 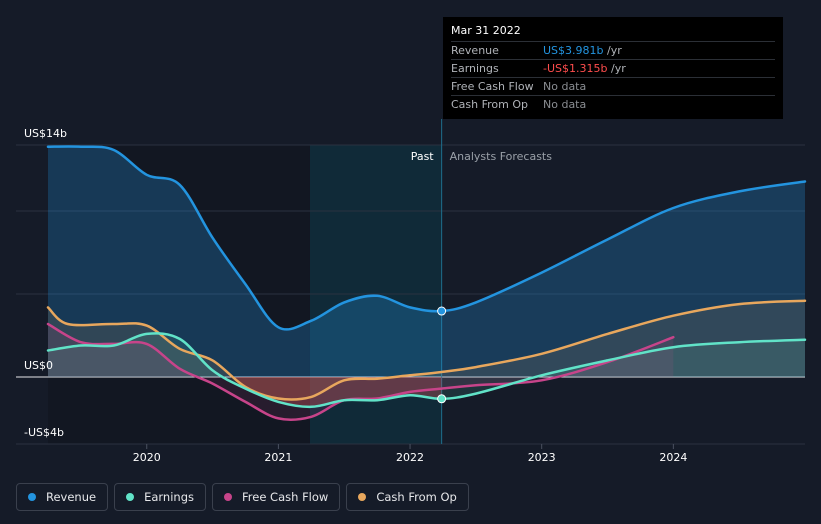 I want to click on tooltip-row-free-cash-flow: Free Cash Flow No data, so click(x=613, y=86).